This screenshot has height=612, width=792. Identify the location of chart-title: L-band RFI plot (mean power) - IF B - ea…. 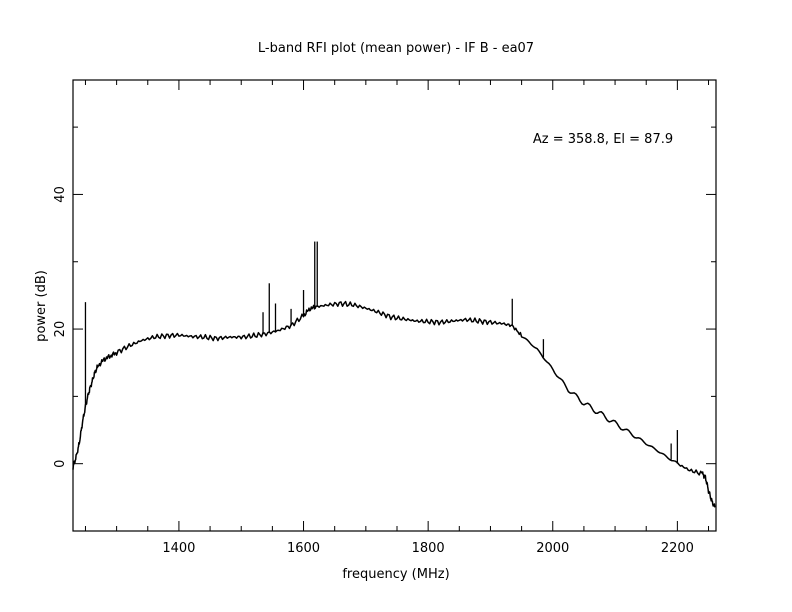
(396, 48).